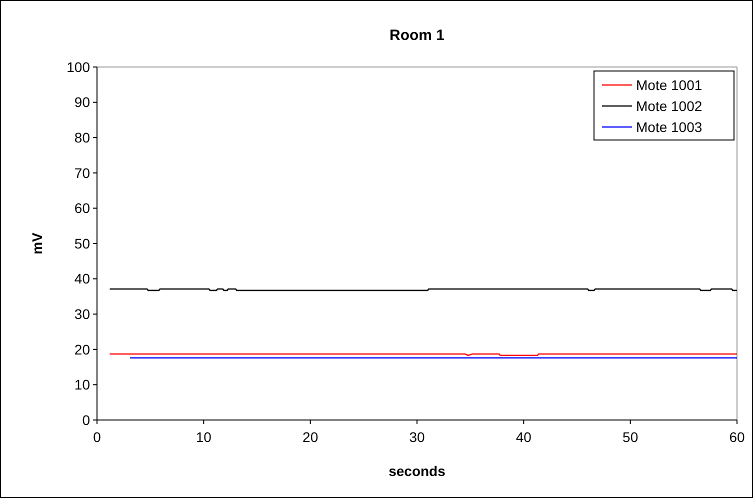  Describe the element at coordinates (669, 126) in the screenshot. I see `legend-label: Mote 1003` at that location.